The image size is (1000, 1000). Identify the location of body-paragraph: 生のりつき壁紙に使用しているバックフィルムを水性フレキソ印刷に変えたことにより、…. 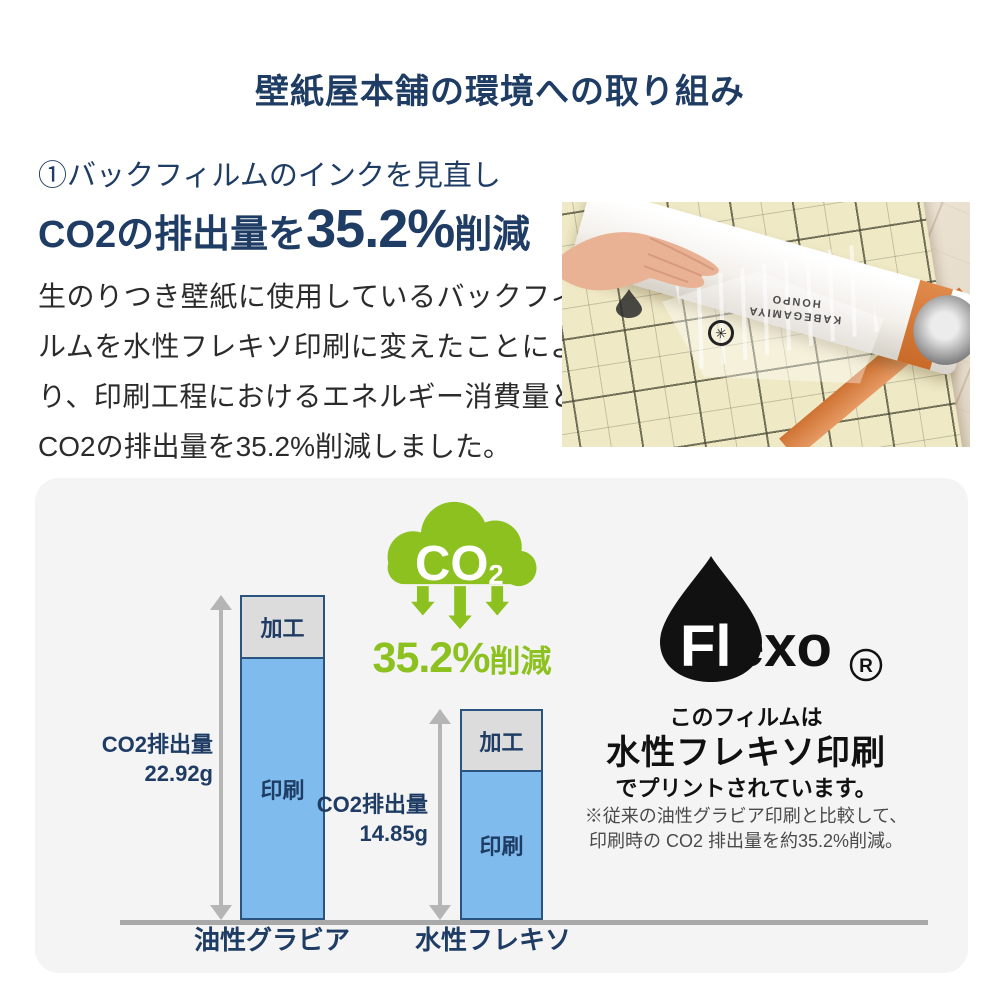
(308, 371).